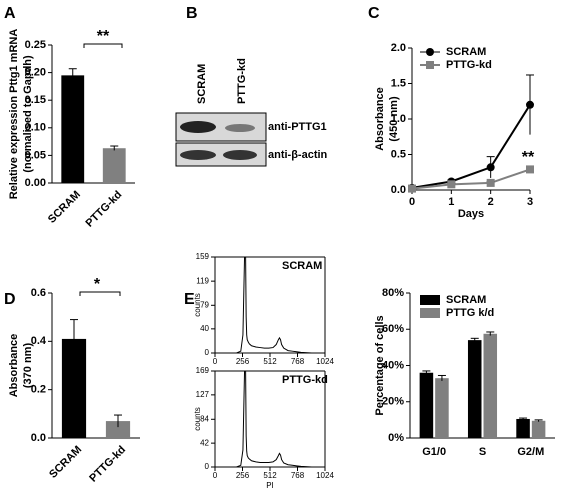  Describe the element at coordinates (203, 370) in the screenshot. I see `y-tick-label: 169` at that location.